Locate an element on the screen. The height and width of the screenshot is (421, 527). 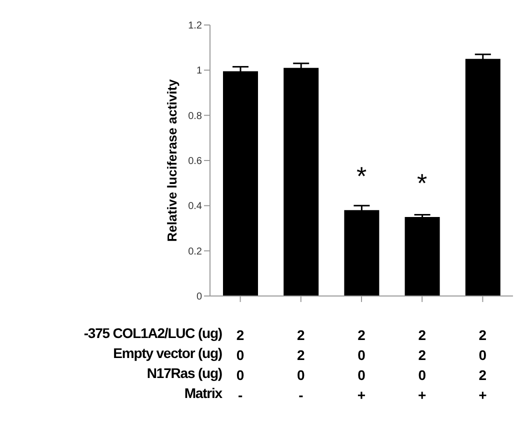
y-tick-label: 0 is located at coordinates (199, 297).